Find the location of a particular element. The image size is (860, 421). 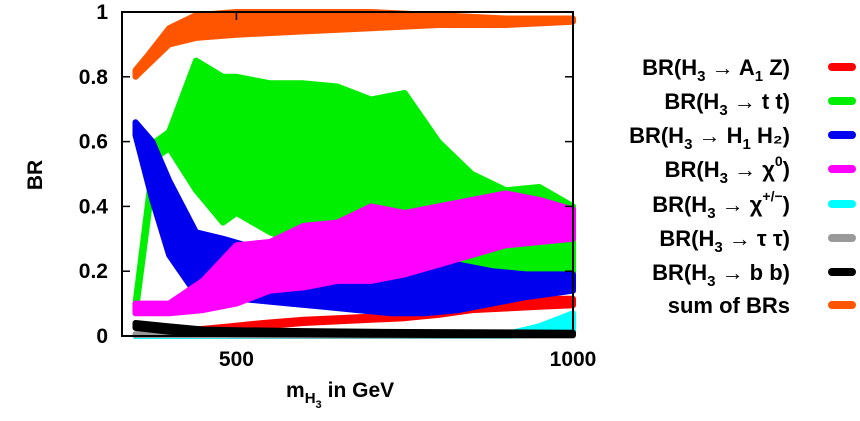

legend-label-a1z: BR(H3 → A1 Z) is located at coordinates (716, 70).